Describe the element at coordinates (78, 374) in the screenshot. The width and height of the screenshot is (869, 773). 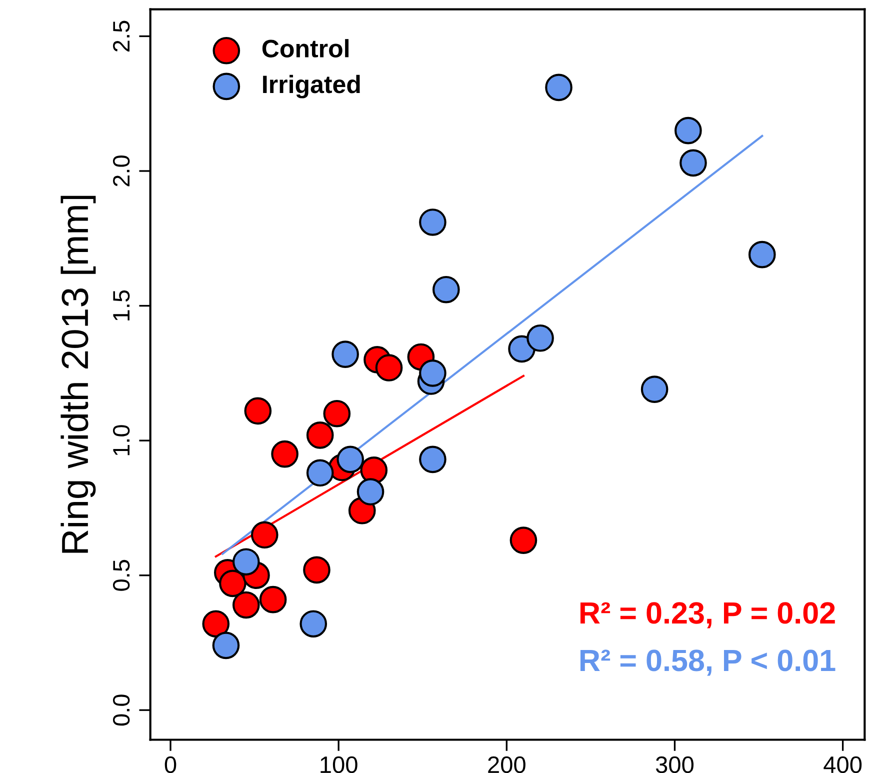
I see `y-axis-title: Ring width 2013 [mm]` at that location.